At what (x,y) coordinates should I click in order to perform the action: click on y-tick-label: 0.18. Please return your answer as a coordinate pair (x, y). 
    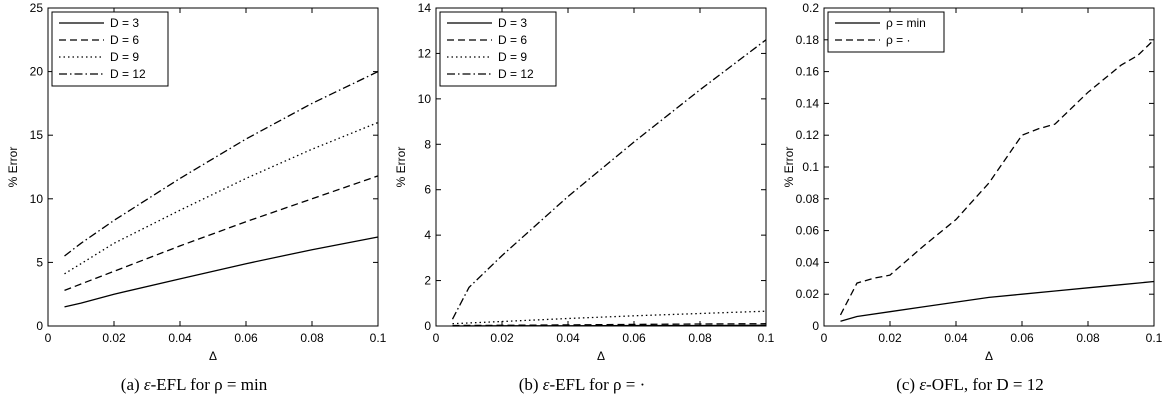
    Looking at the image, I should click on (808, 40).